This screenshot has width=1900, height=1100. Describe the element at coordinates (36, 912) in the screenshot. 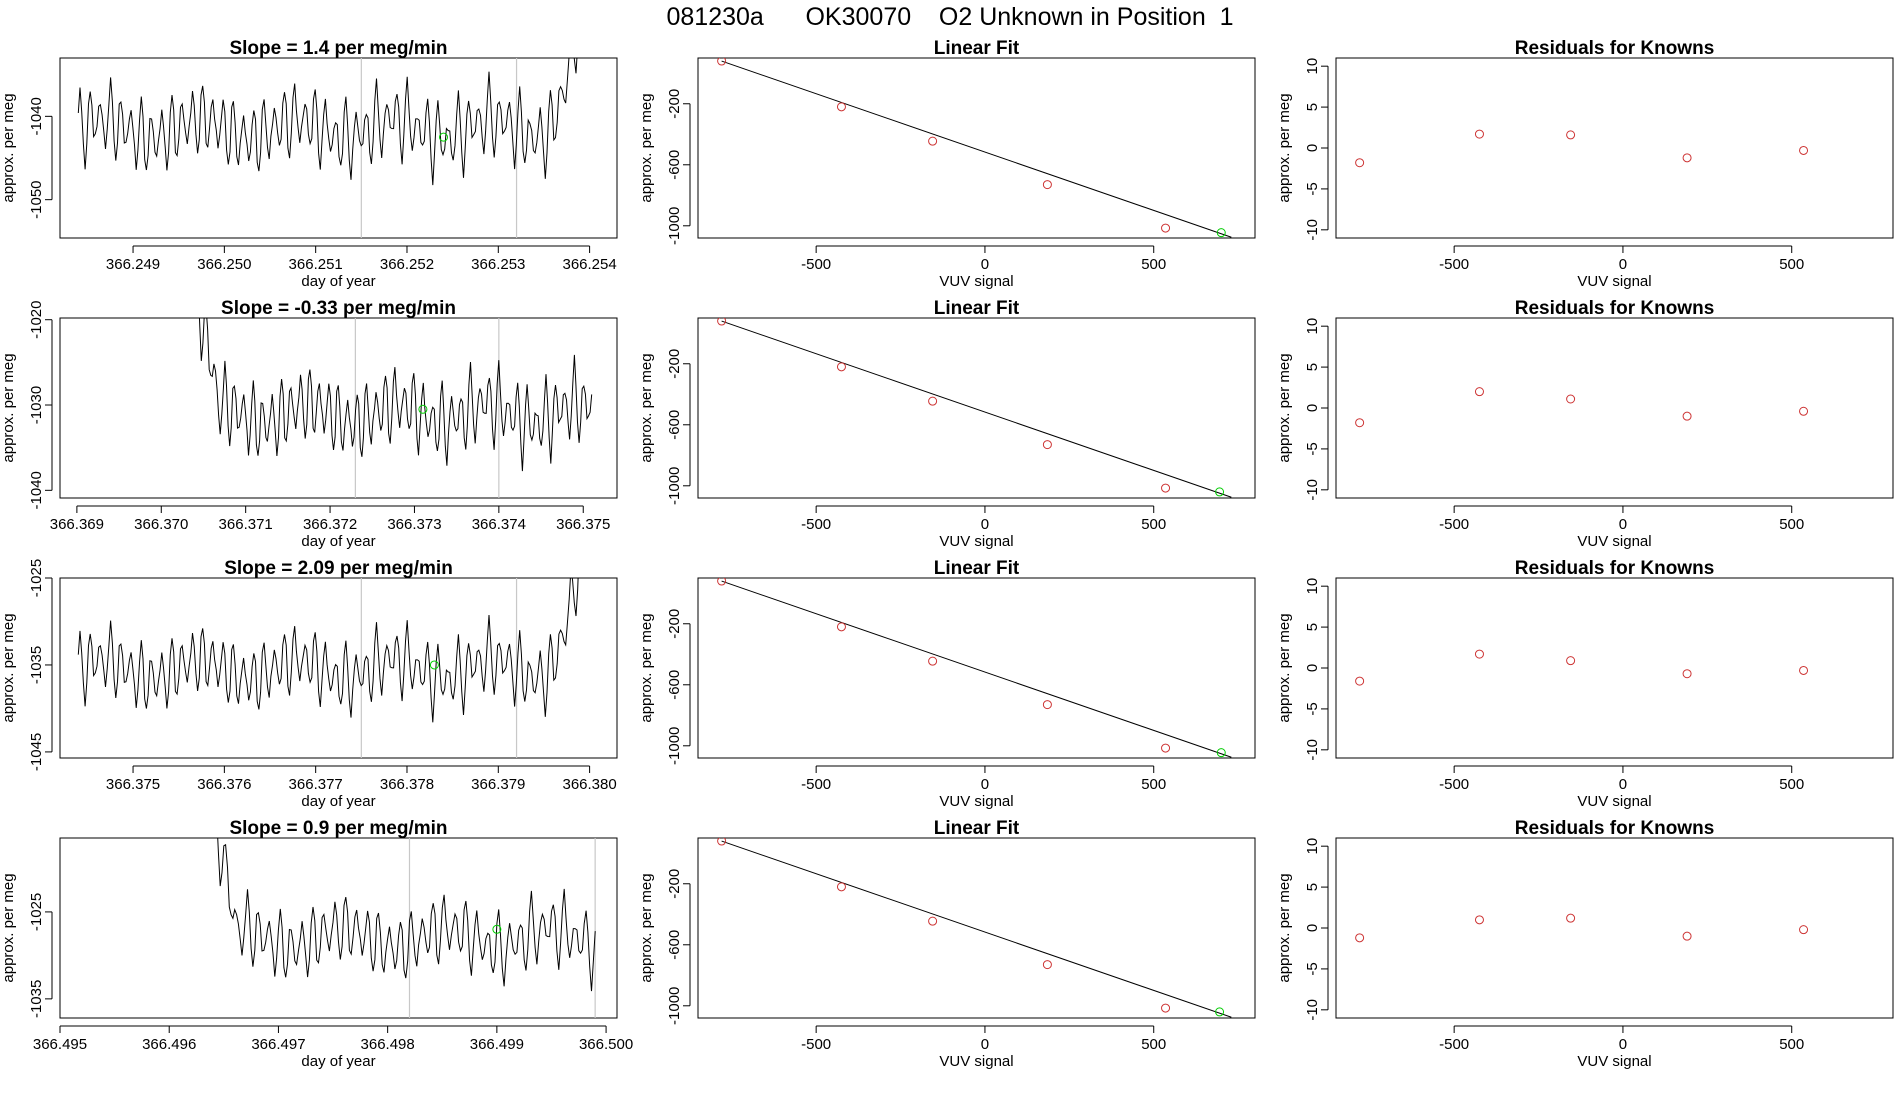

I see `y-tick-label: -1025` at that location.